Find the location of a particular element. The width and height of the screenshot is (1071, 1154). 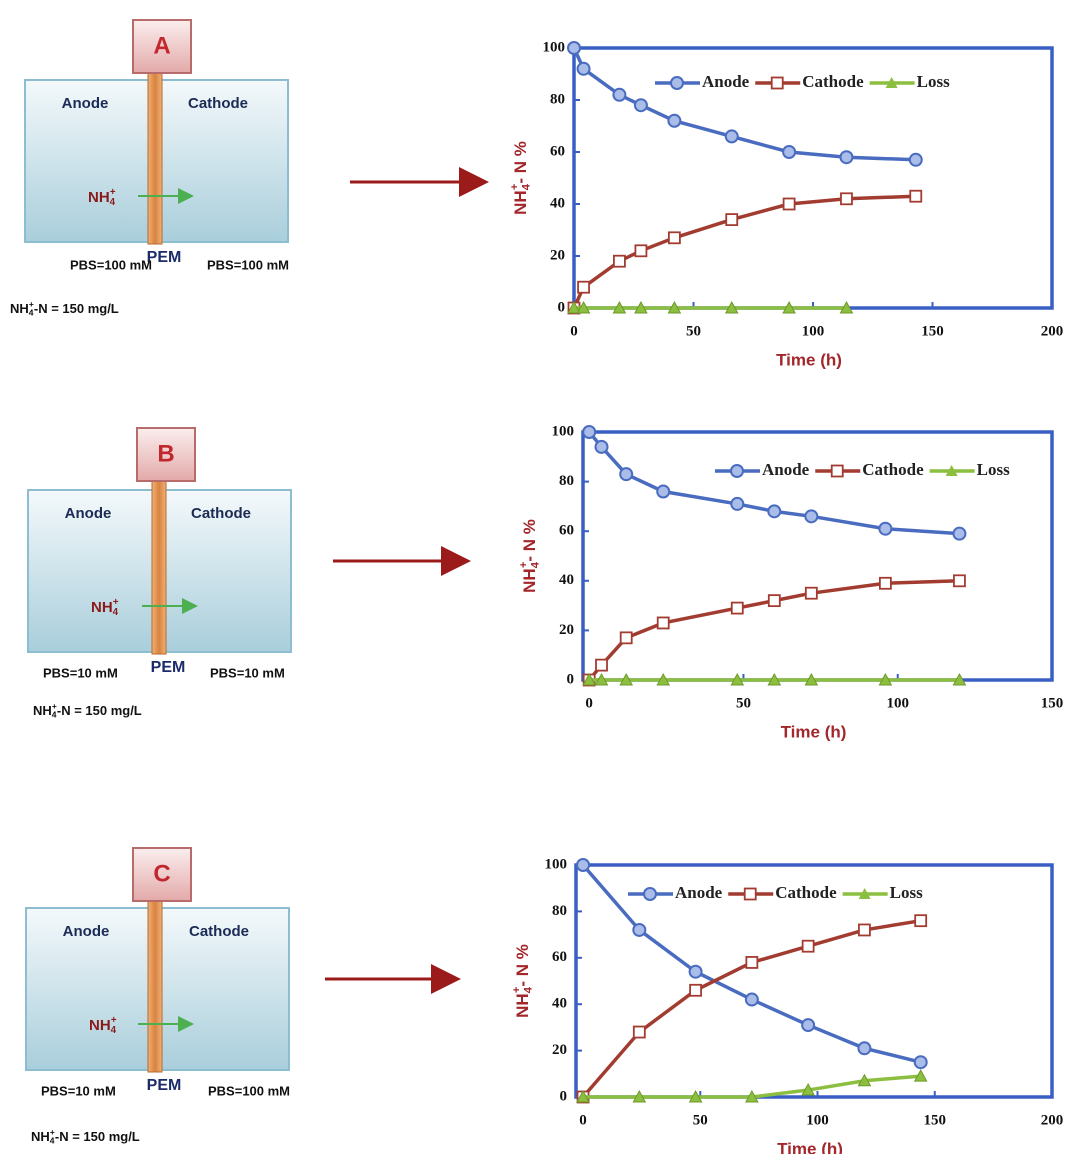

series-line is located at coordinates (744, 104).